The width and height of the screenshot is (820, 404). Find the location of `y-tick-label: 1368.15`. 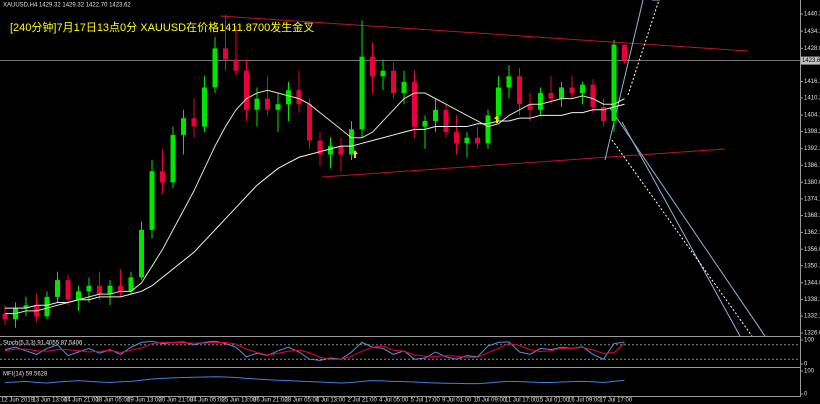

y-tick-label: 1368.15 is located at coordinates (812, 216).